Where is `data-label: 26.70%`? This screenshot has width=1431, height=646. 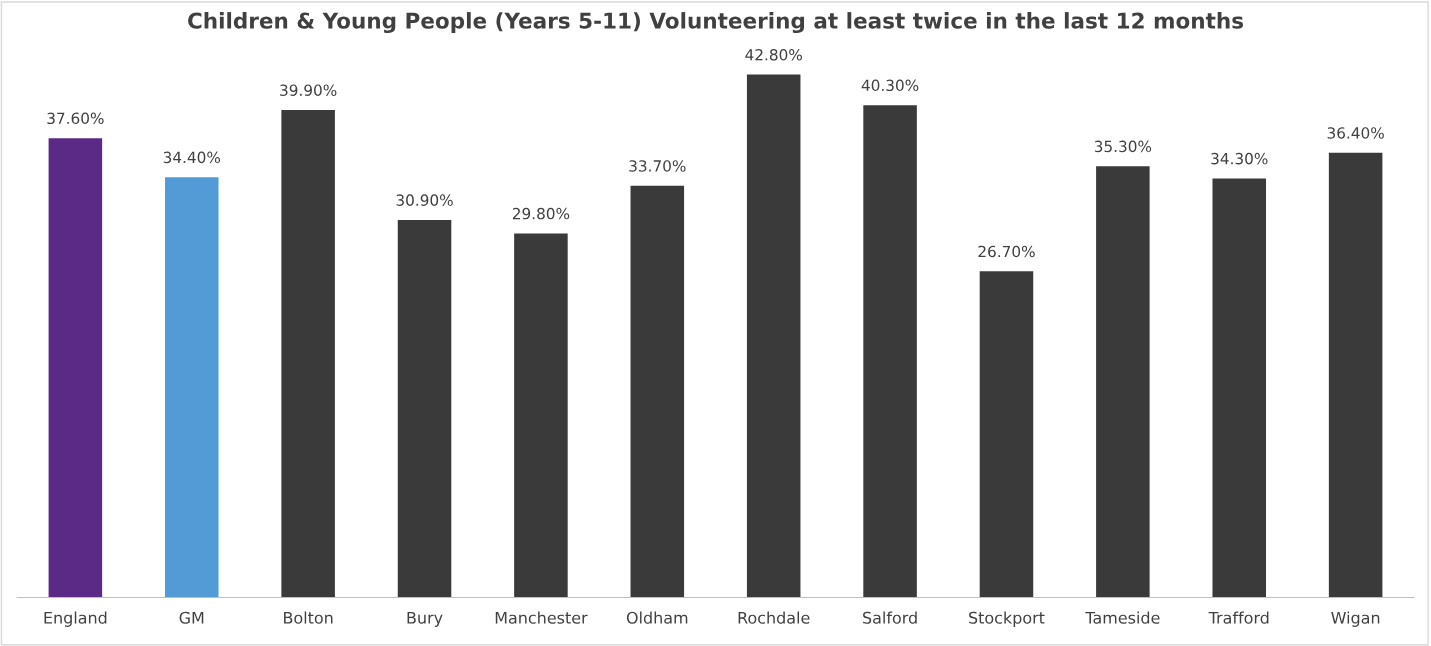 data-label: 26.70% is located at coordinates (1006, 251).